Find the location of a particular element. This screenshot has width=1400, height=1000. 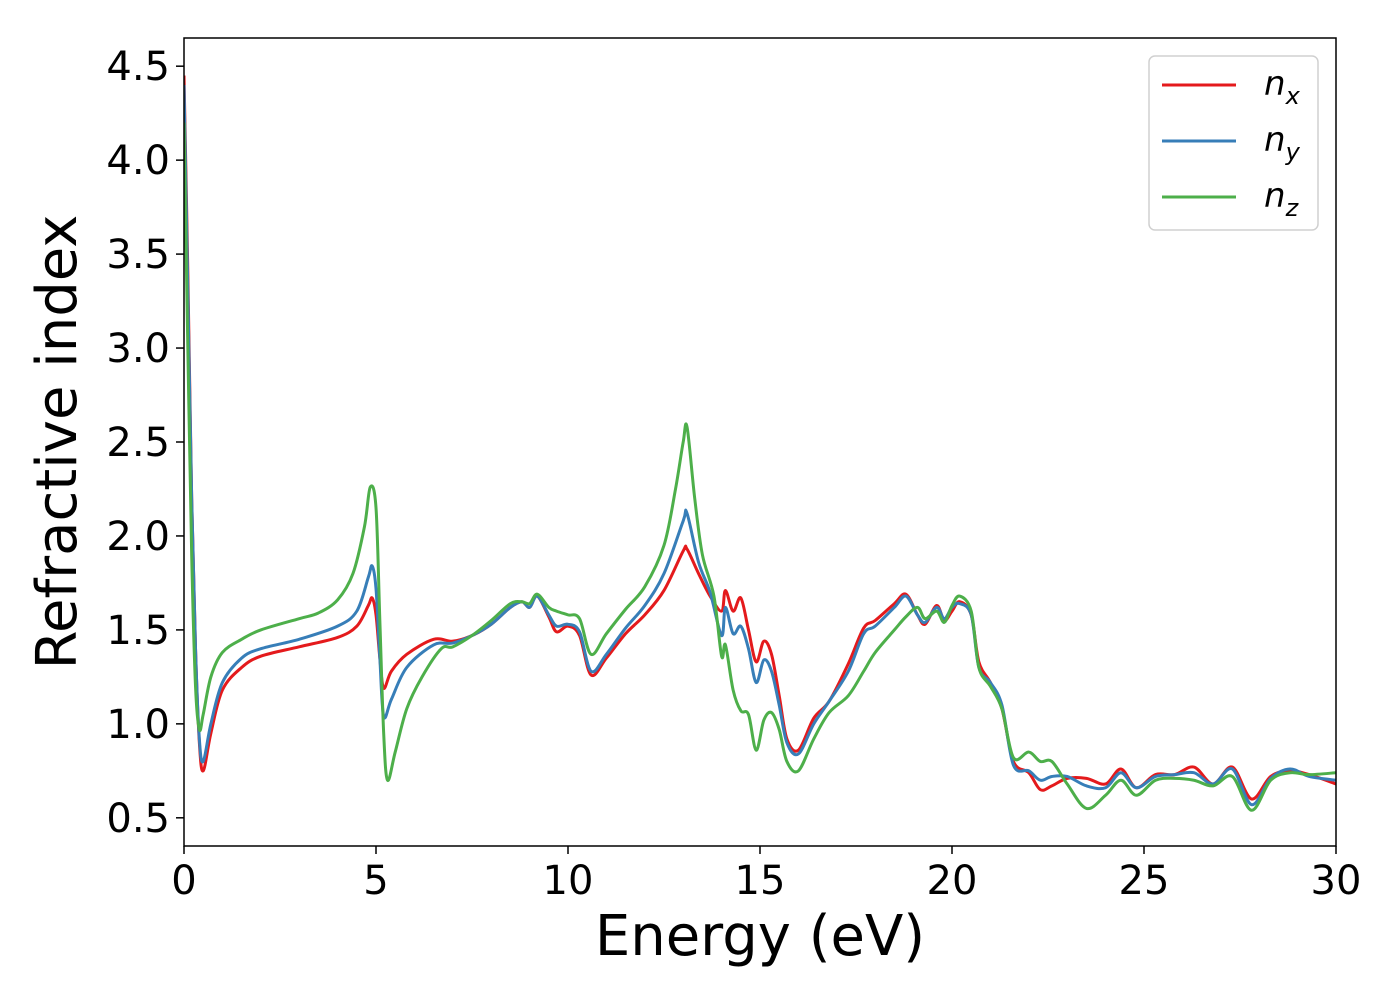

y-tick-label: 1.5 is located at coordinates (138, 631).